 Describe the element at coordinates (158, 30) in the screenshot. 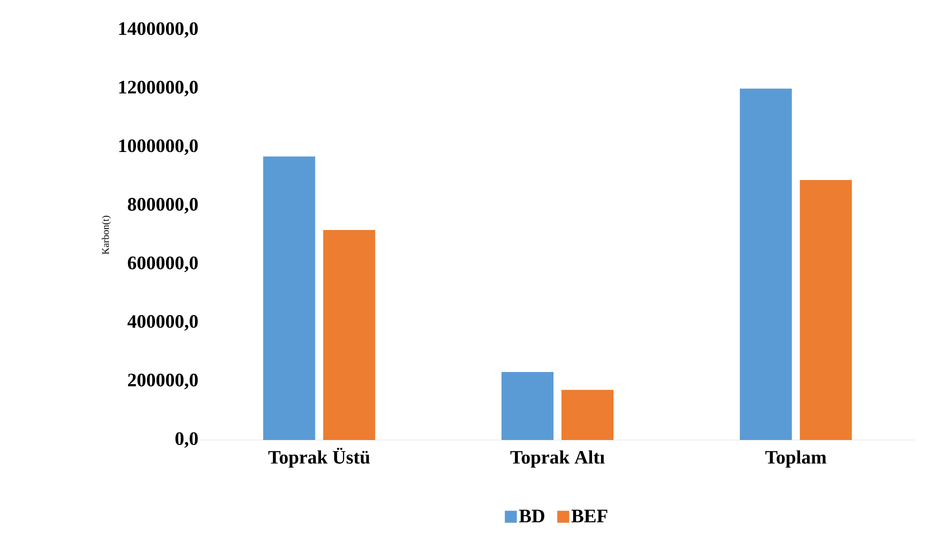

I see `y-tick-label: 1400000,0` at that location.